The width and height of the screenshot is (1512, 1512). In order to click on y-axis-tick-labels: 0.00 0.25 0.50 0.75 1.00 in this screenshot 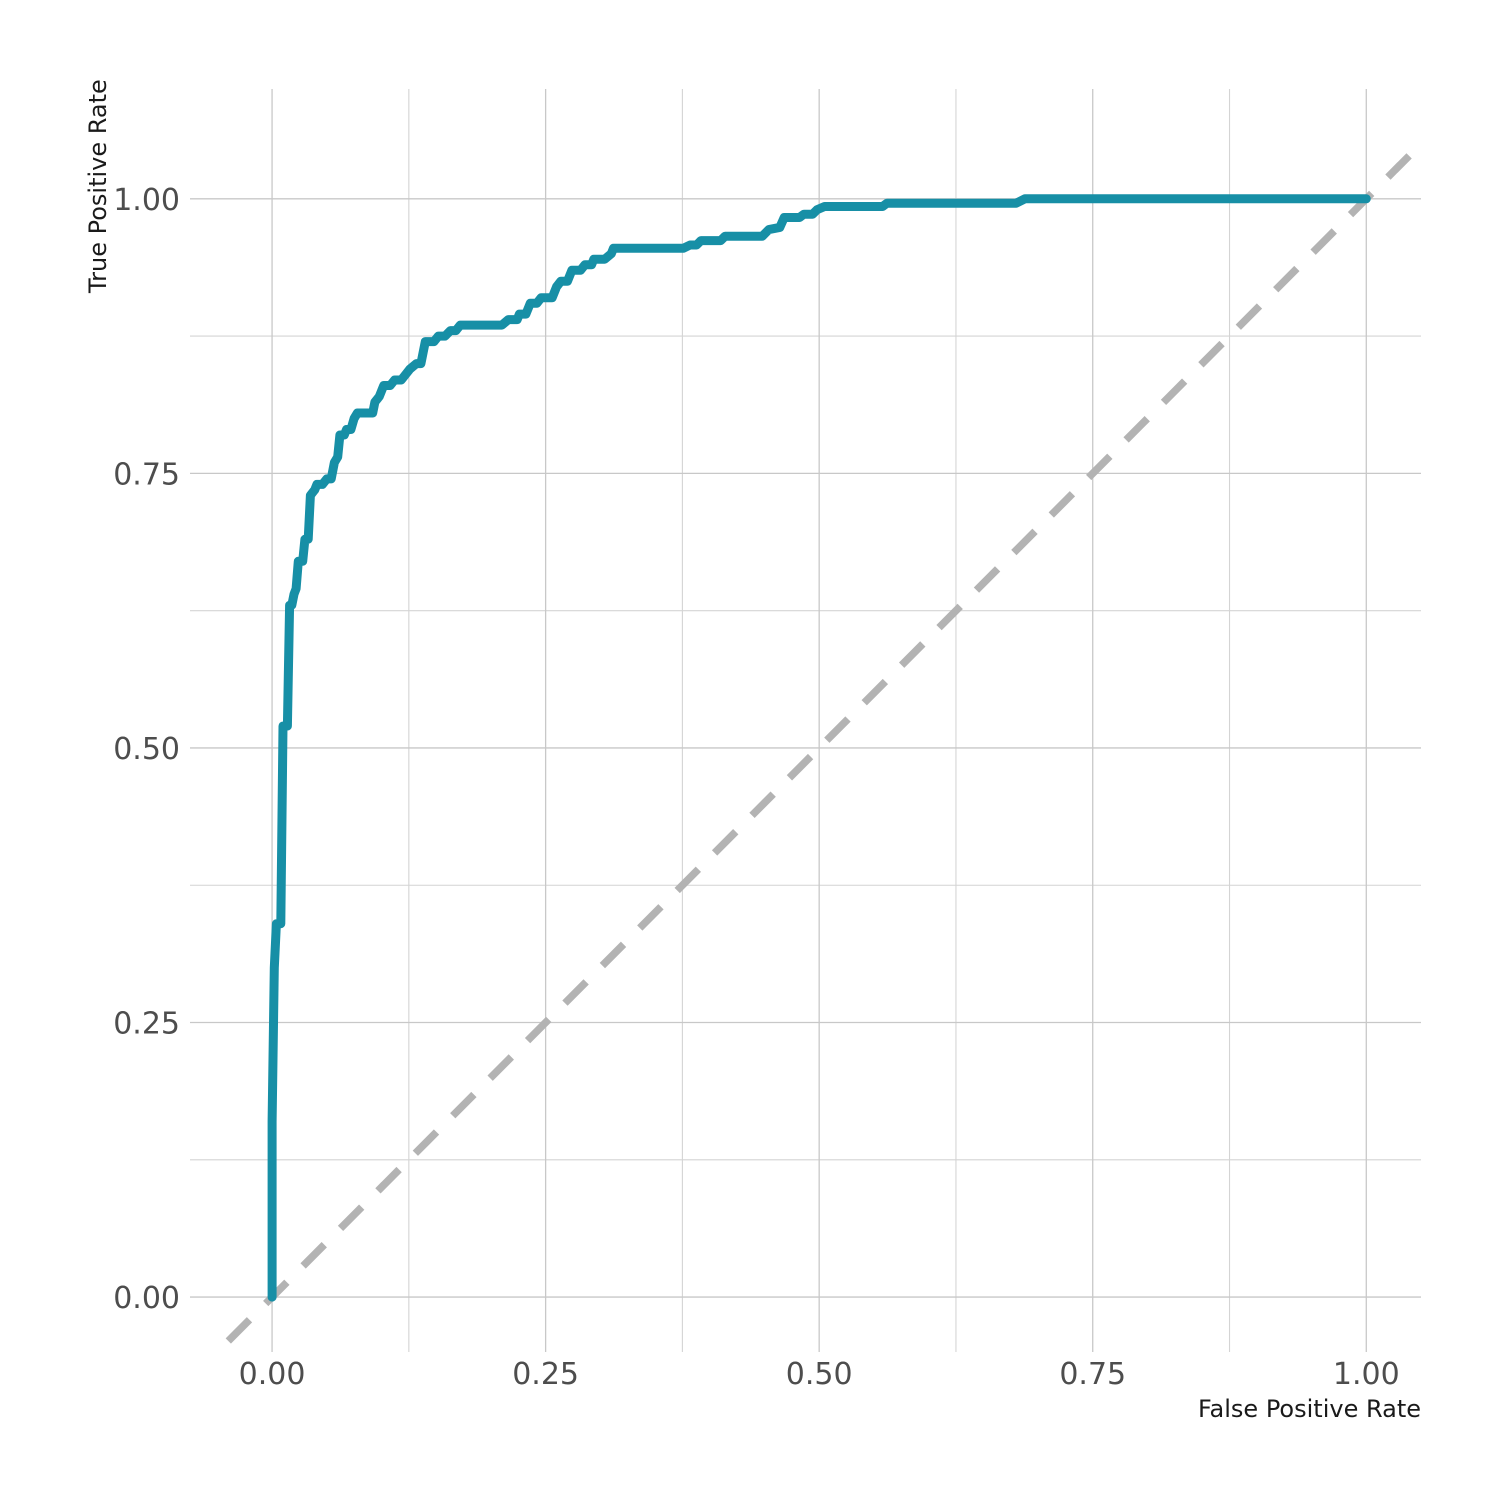, I will do `click(146, 749)`.